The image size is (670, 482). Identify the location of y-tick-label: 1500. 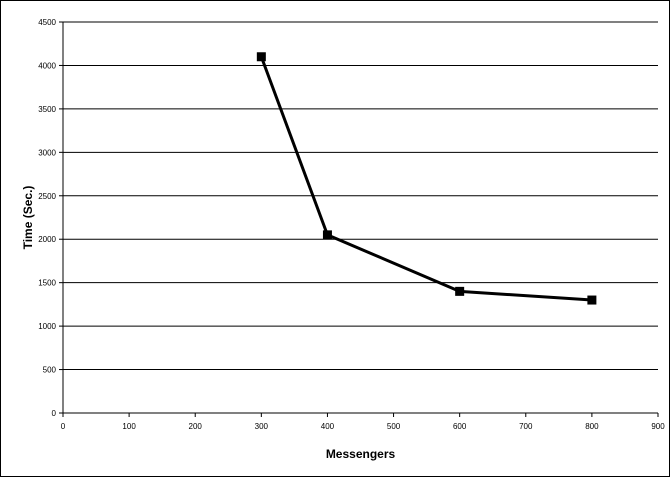
(47, 283).